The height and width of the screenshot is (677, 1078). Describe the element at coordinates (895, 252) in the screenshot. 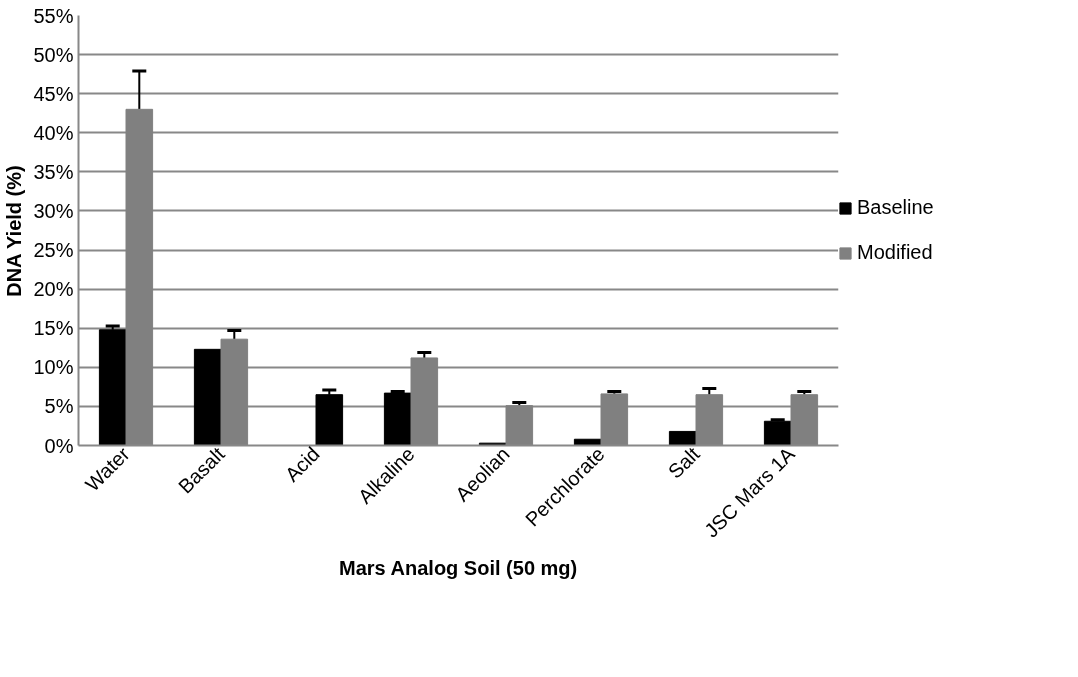

I see `legend-label: Modified` at that location.